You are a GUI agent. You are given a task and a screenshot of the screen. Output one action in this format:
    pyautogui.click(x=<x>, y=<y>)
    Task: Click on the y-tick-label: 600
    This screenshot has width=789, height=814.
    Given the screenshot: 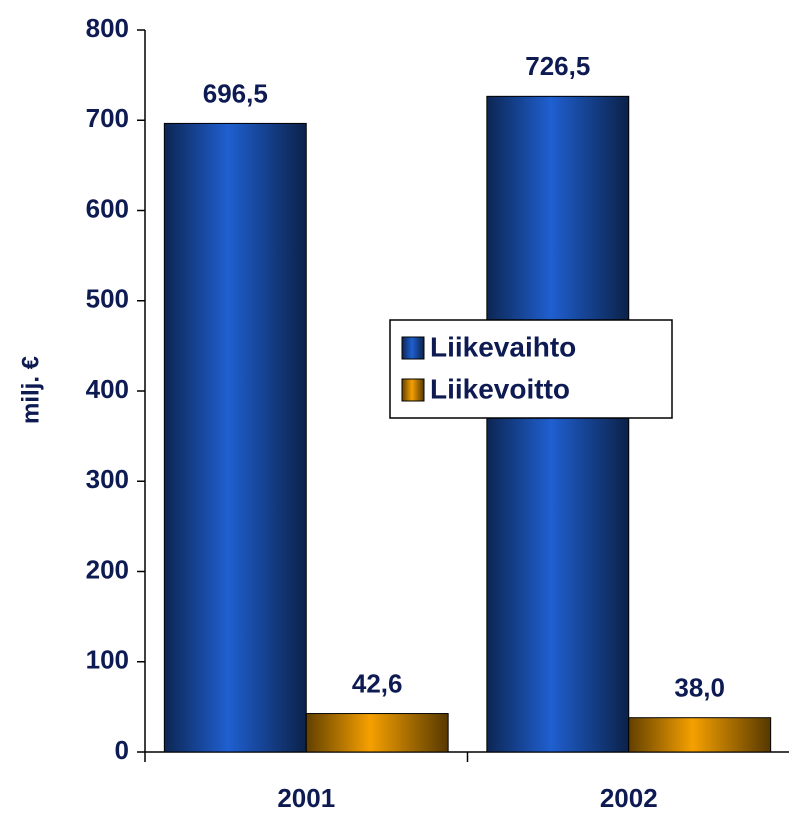 What is the action you would take?
    pyautogui.click(x=107, y=208)
    